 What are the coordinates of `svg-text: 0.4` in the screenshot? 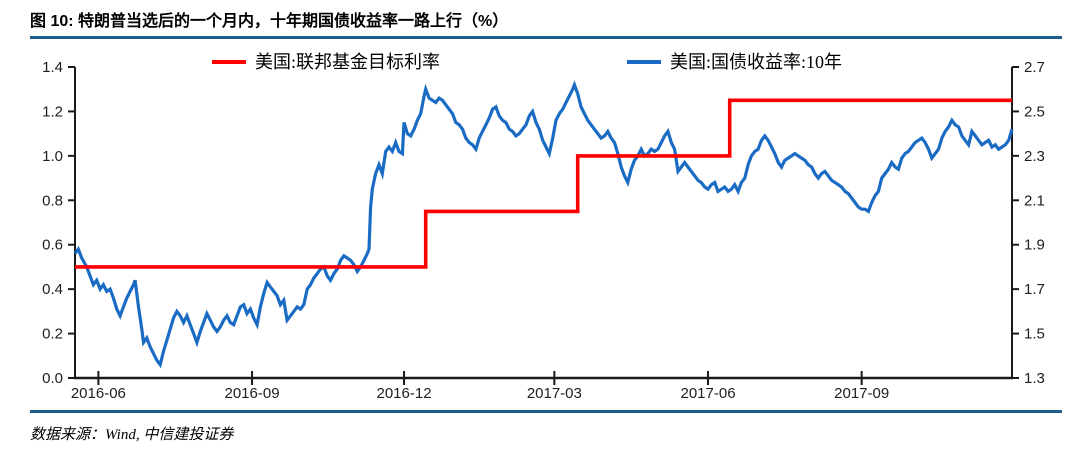 It's located at (52, 289).